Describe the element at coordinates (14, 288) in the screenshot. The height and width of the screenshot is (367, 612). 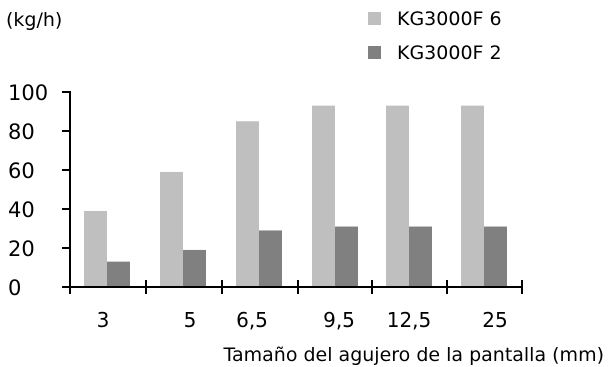
I see `y-tick-label: 0` at that location.